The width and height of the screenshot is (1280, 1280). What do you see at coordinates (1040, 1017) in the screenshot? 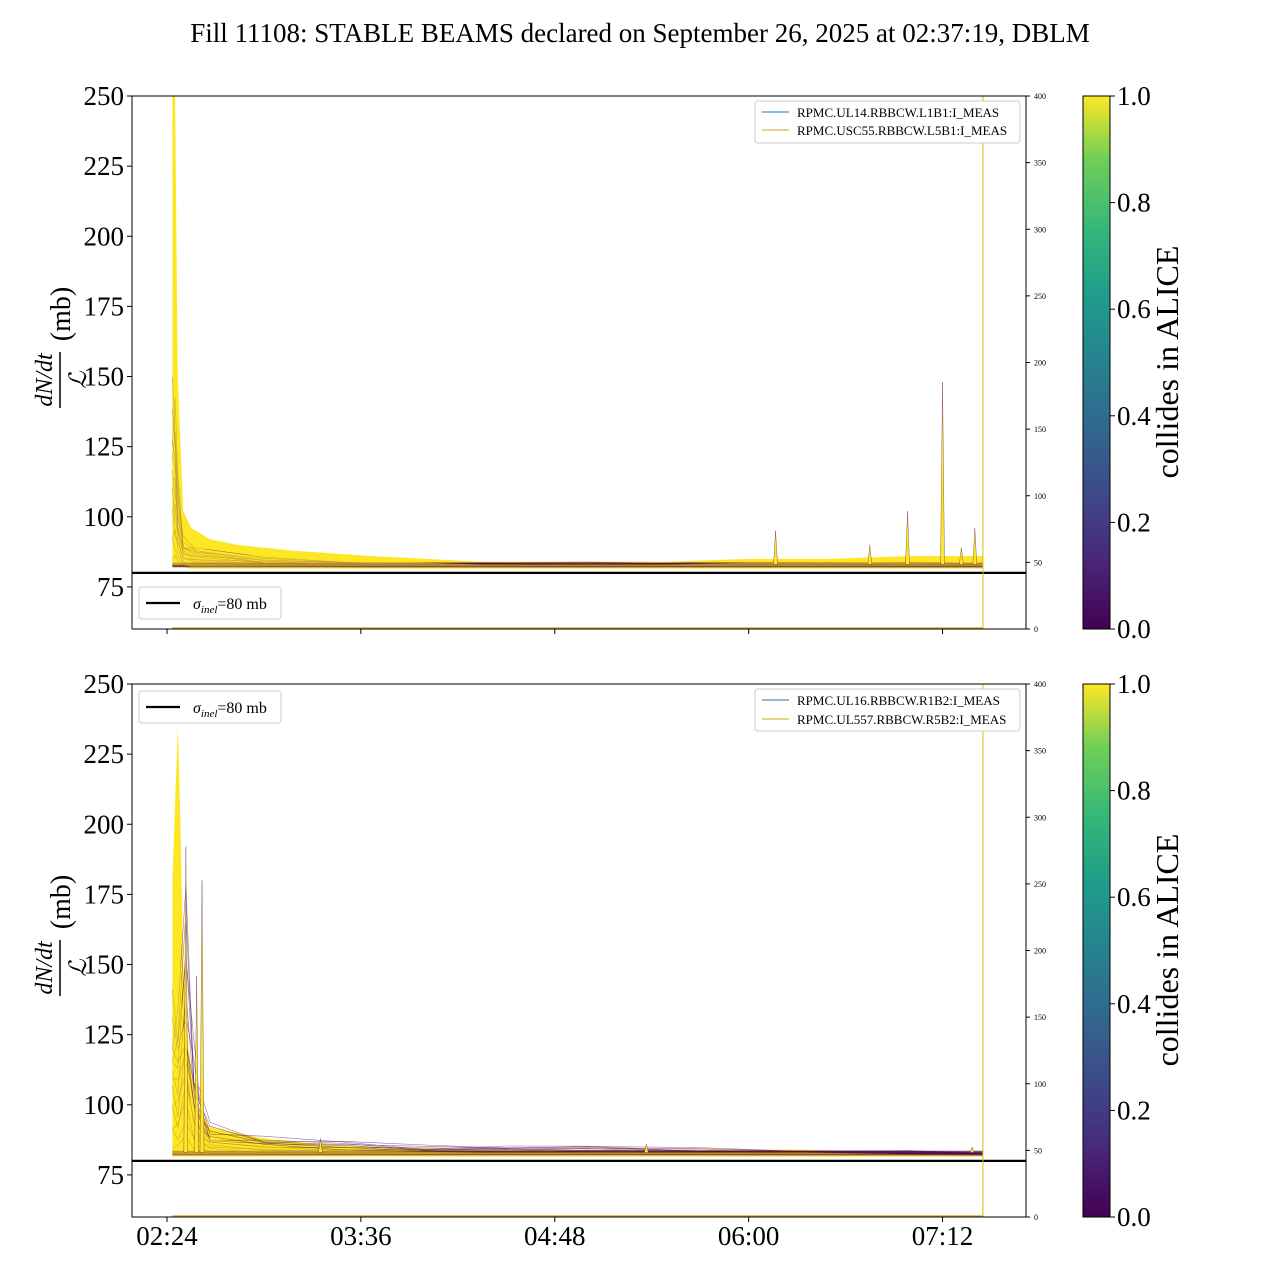
I see `bot-y2tick-label-150: 150` at bounding box center [1040, 1017].